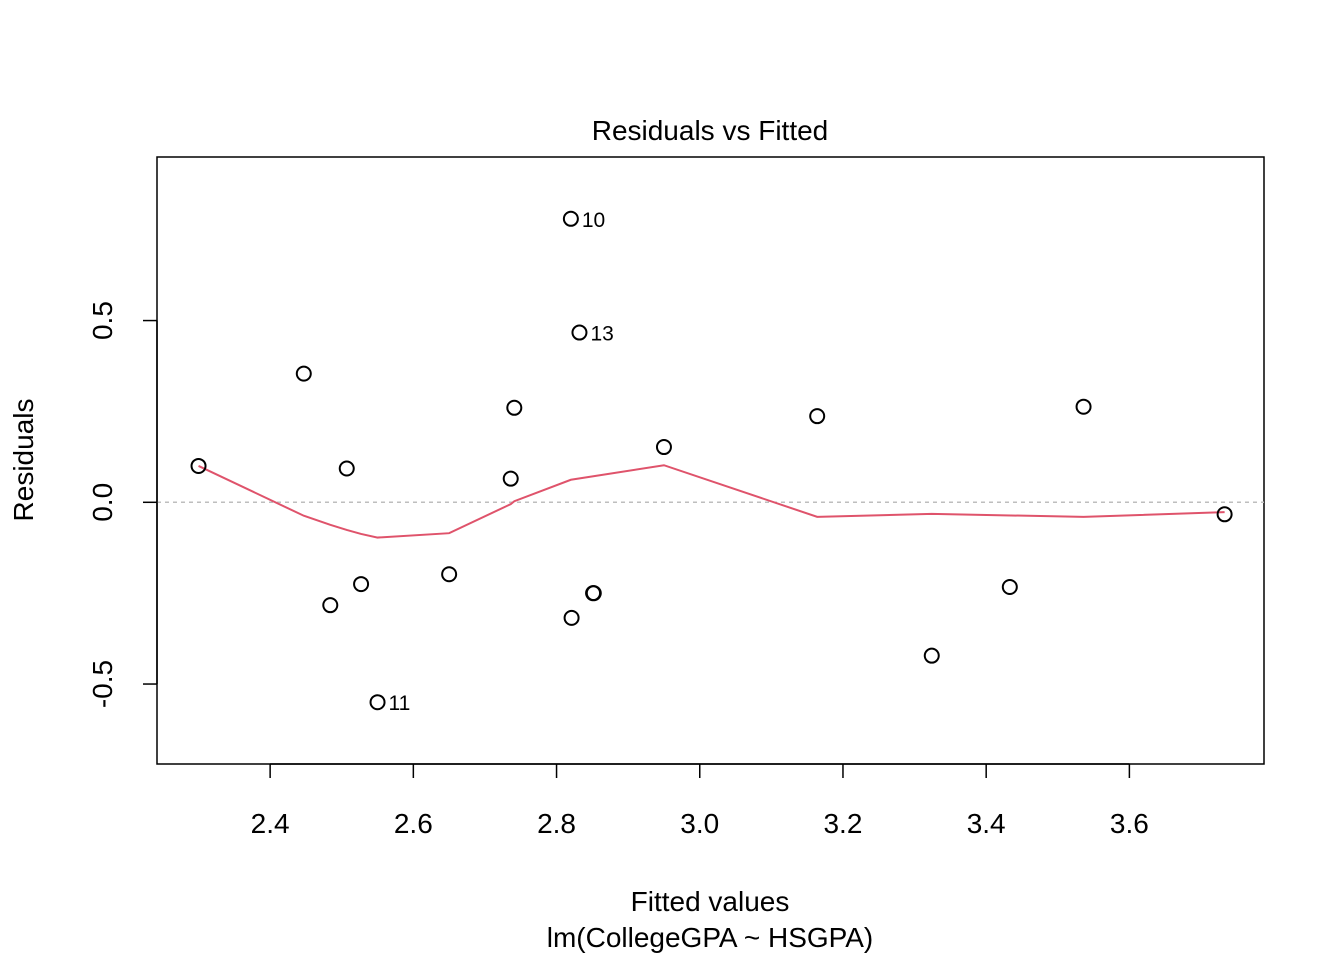 The image size is (1344, 960). I want to click on x-tick-label: 3.6, so click(1129, 823).